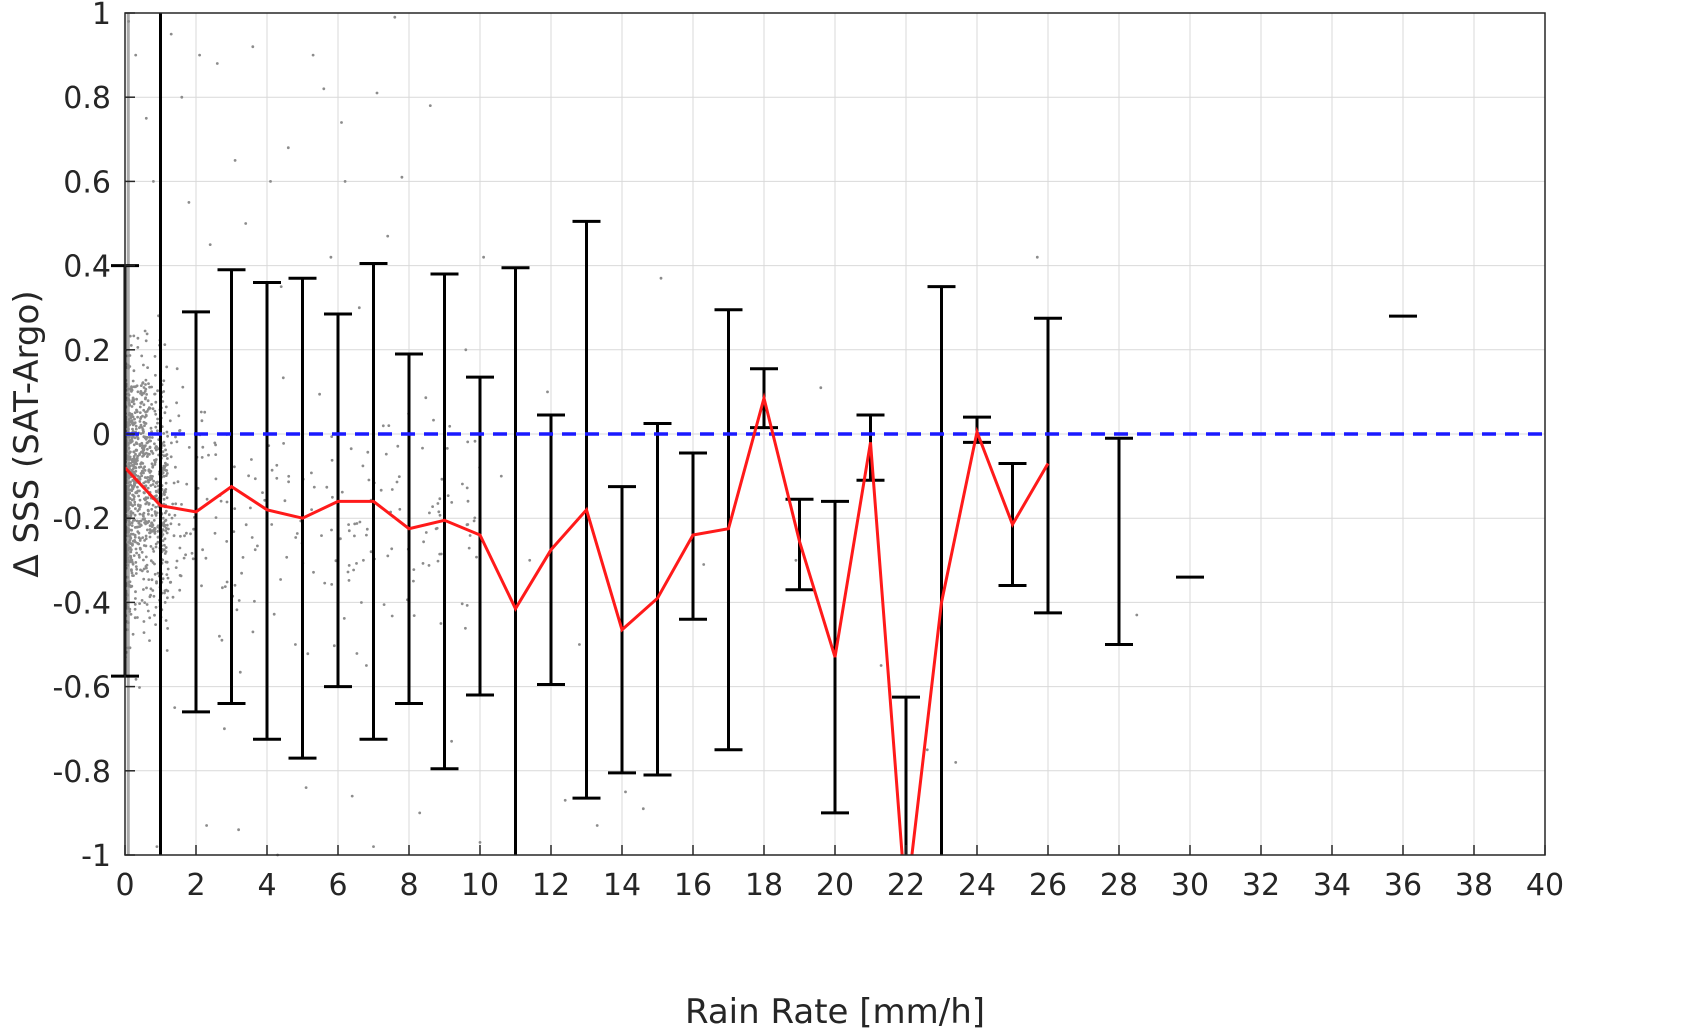 This screenshot has height=1035, width=1706. Describe the element at coordinates (124, 885) in the screenshot. I see `x-tick-label: 0` at that location.